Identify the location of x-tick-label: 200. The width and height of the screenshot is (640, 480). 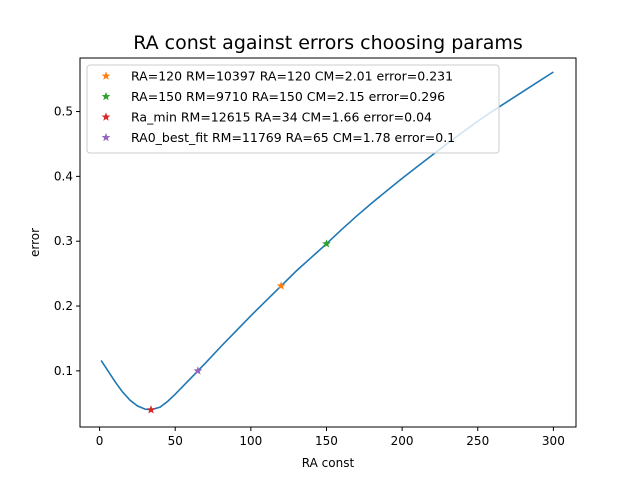
(402, 441).